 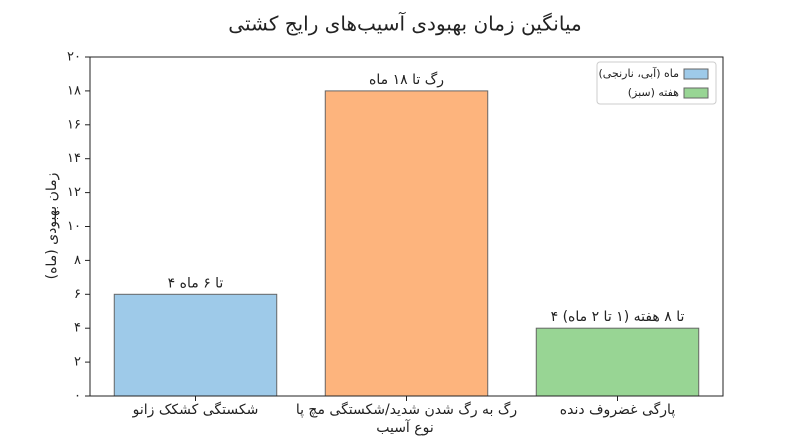 What do you see at coordinates (653, 92) in the screenshot?
I see `legend-label: هفته (سبز)` at bounding box center [653, 92].